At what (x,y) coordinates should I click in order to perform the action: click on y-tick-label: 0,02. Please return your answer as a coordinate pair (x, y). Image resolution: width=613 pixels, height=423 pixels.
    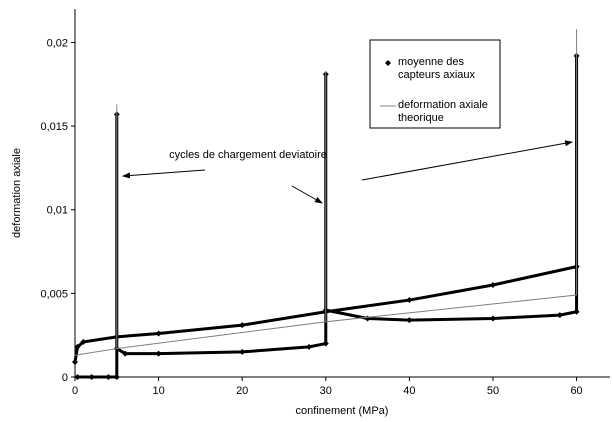
    Looking at the image, I should click on (57, 43).